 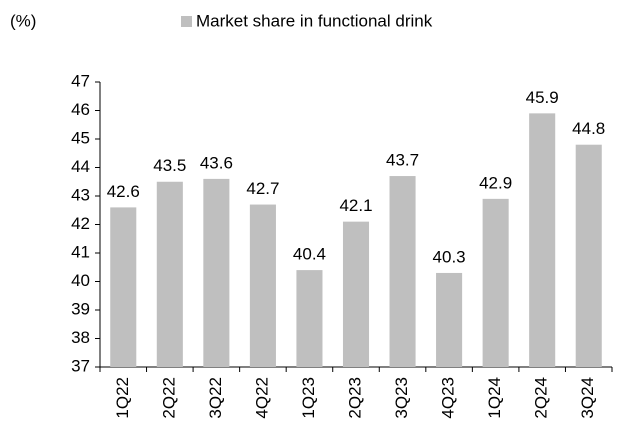 I want to click on data-label: 44.8, so click(x=588, y=128).